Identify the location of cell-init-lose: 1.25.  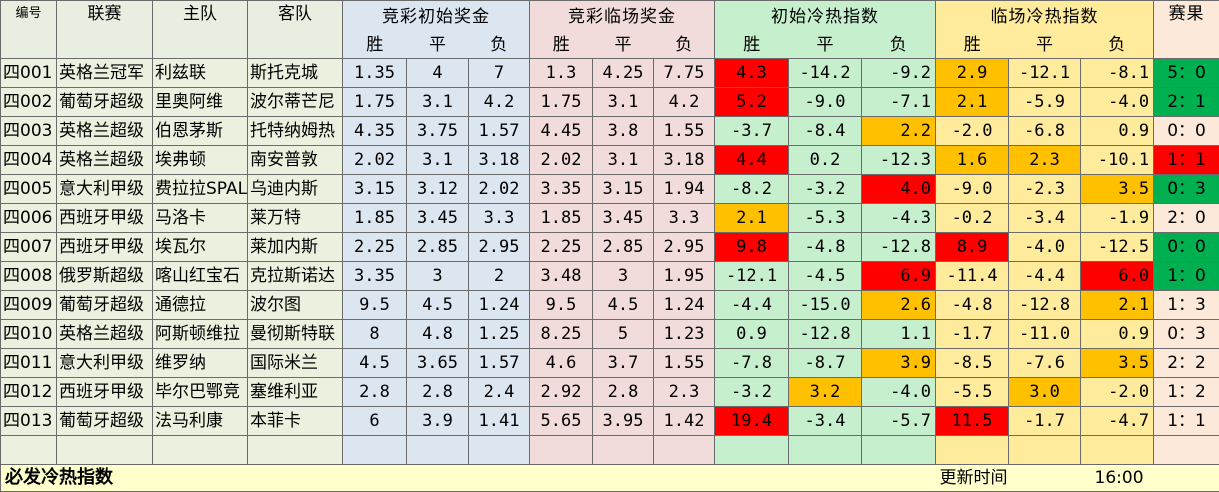
(499, 334).